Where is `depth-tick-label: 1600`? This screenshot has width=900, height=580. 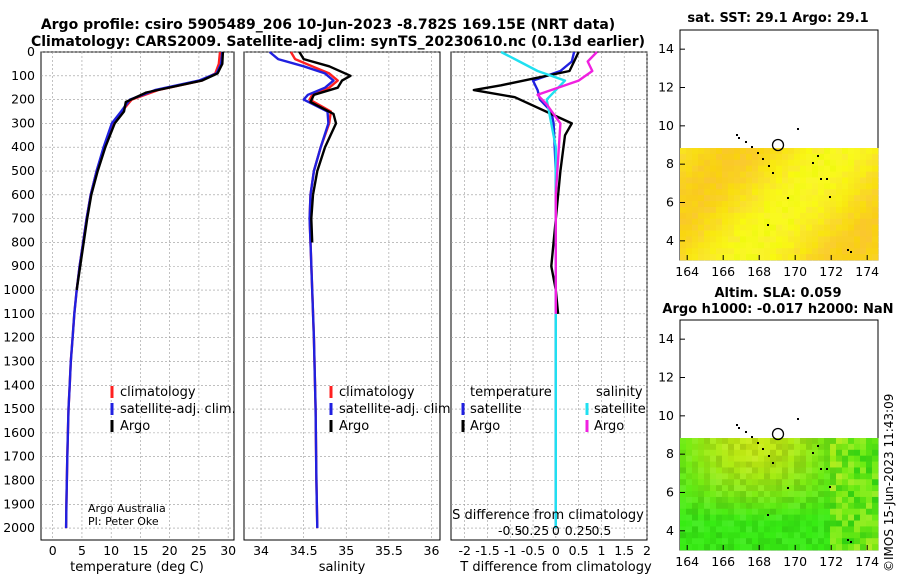
depth-tick-label: 1600 is located at coordinates (19, 432).